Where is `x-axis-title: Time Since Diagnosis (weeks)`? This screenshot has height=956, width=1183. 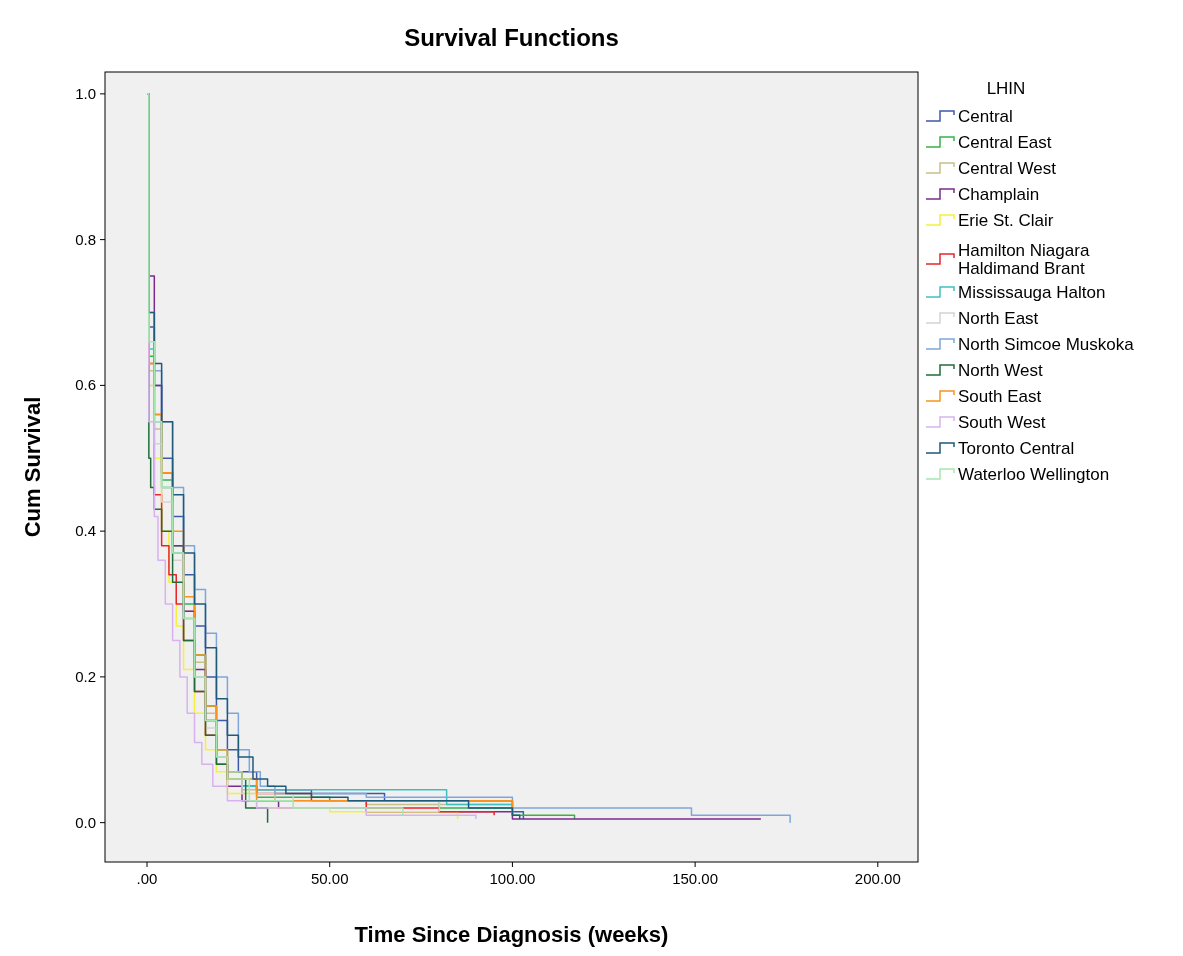 x-axis-title: Time Since Diagnosis (weeks) is located at coordinates (511, 934).